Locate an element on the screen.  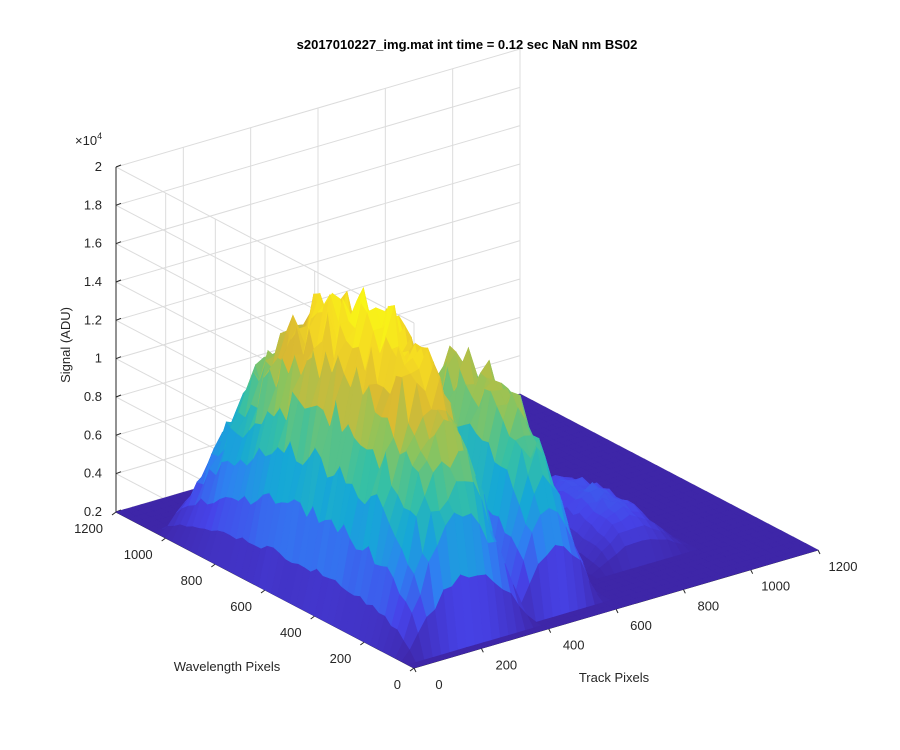
y-tick-label: 0 is located at coordinates (397, 684).